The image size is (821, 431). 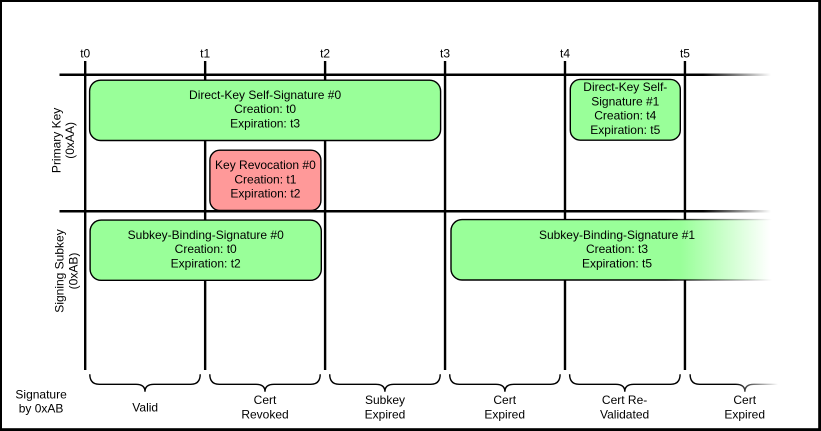 What do you see at coordinates (385, 400) in the screenshot?
I see `svg-text: Subkey` at bounding box center [385, 400].